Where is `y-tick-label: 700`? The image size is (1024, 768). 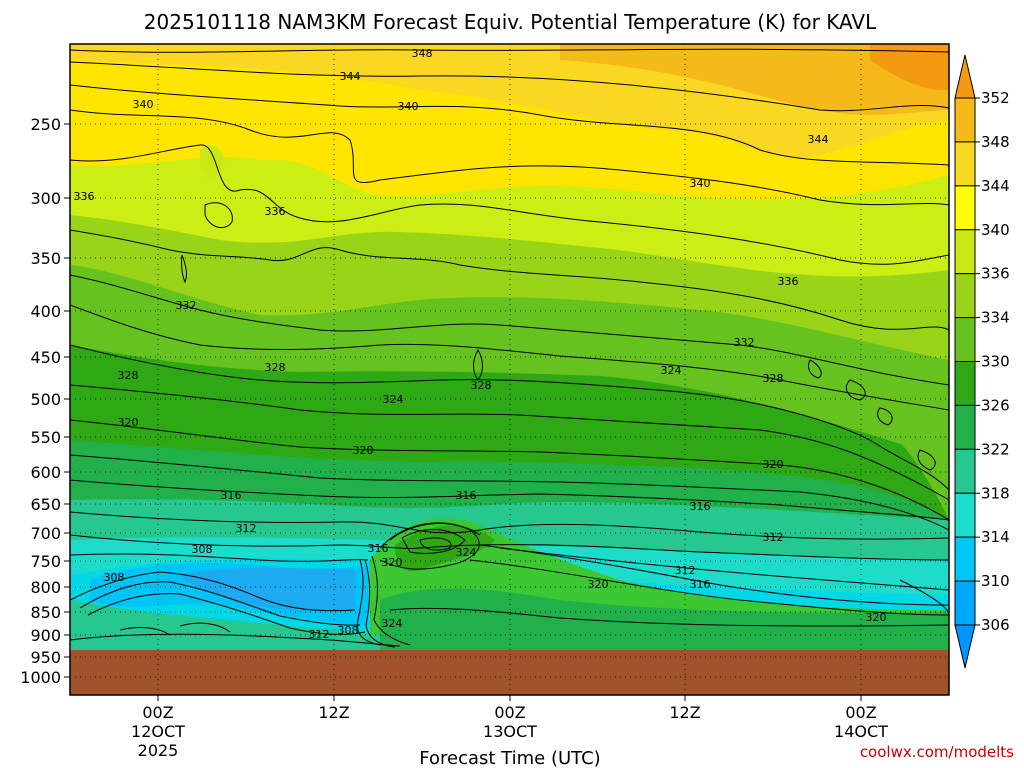
y-tick-label: 700 is located at coordinates (45, 533).